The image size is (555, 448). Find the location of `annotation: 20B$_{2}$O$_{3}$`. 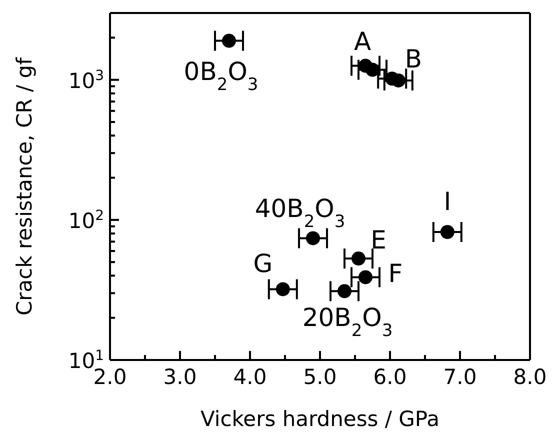

annotation: 20B$_{2}$O$_{3}$ is located at coordinates (347, 322).